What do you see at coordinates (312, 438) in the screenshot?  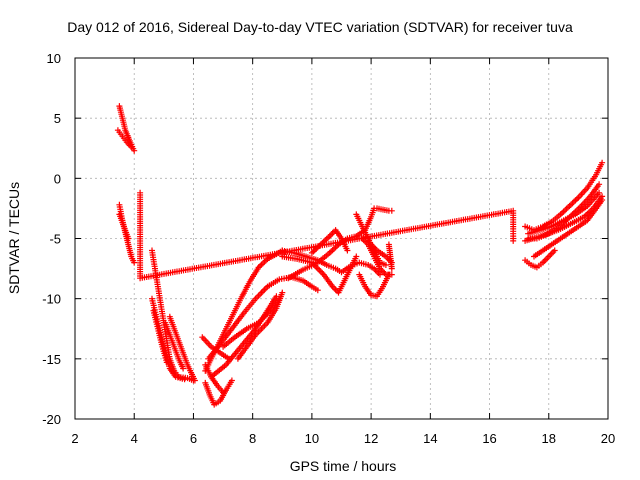 I see `x-tick-label: 10` at bounding box center [312, 438].